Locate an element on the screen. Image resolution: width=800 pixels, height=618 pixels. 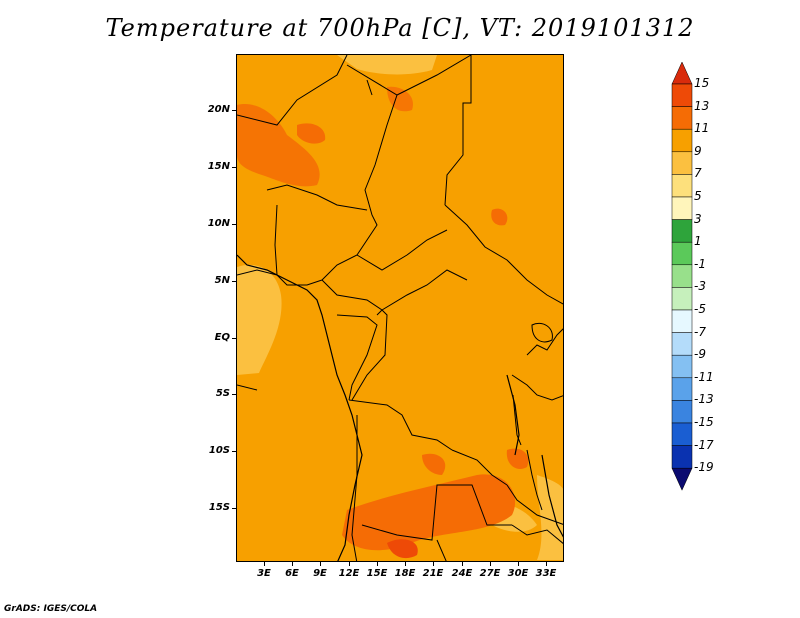
lon-label: 21E is located at coordinates (433, 573).